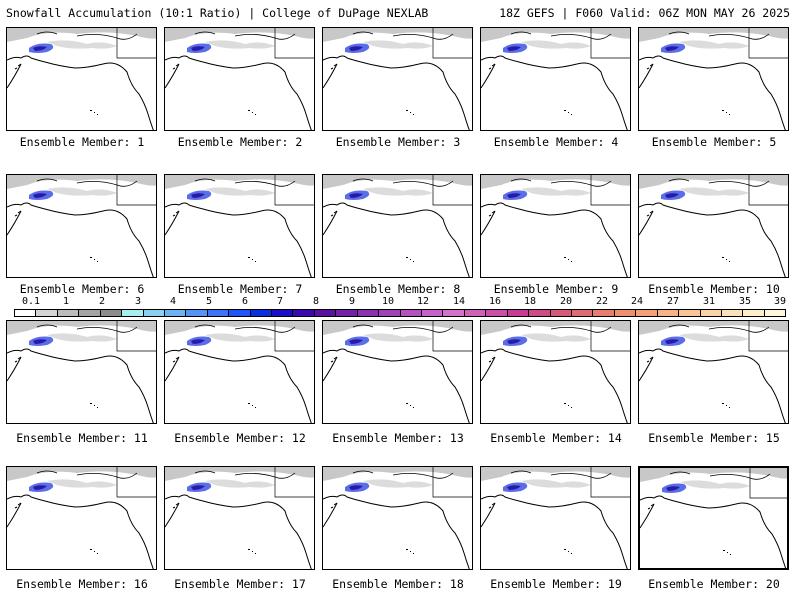 This screenshot has height=600, width=800. What do you see at coordinates (398, 289) in the screenshot?
I see `ensemble-member-label: Ensemble Member: 8` at bounding box center [398, 289].